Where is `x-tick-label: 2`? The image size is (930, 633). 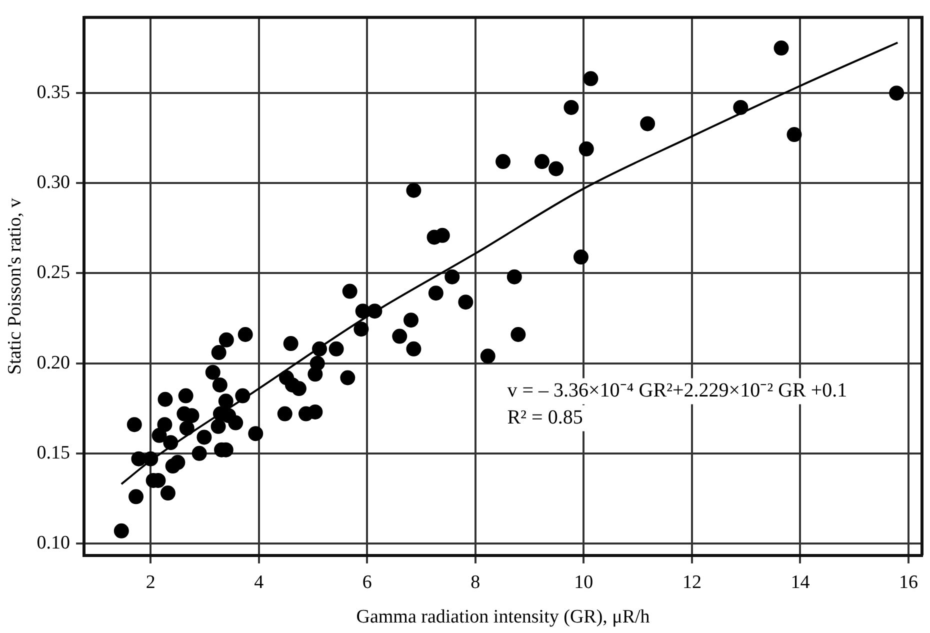 x-tick-label: 2 is located at coordinates (151, 582).